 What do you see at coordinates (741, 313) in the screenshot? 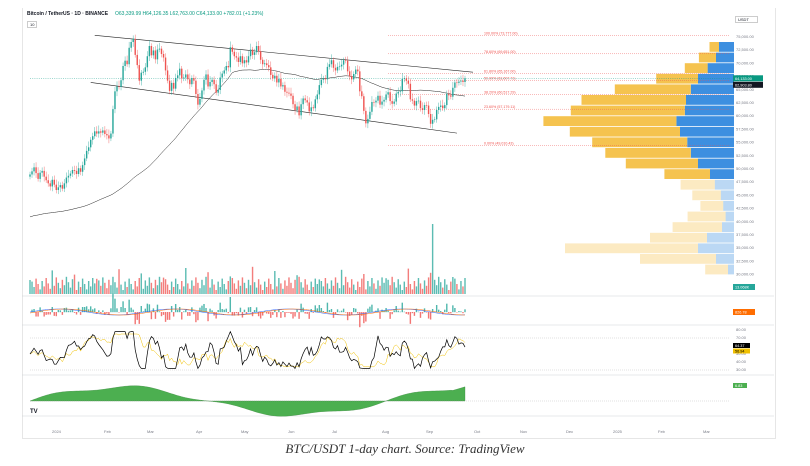
I see `macd-badge-label: 826.78` at bounding box center [741, 313].